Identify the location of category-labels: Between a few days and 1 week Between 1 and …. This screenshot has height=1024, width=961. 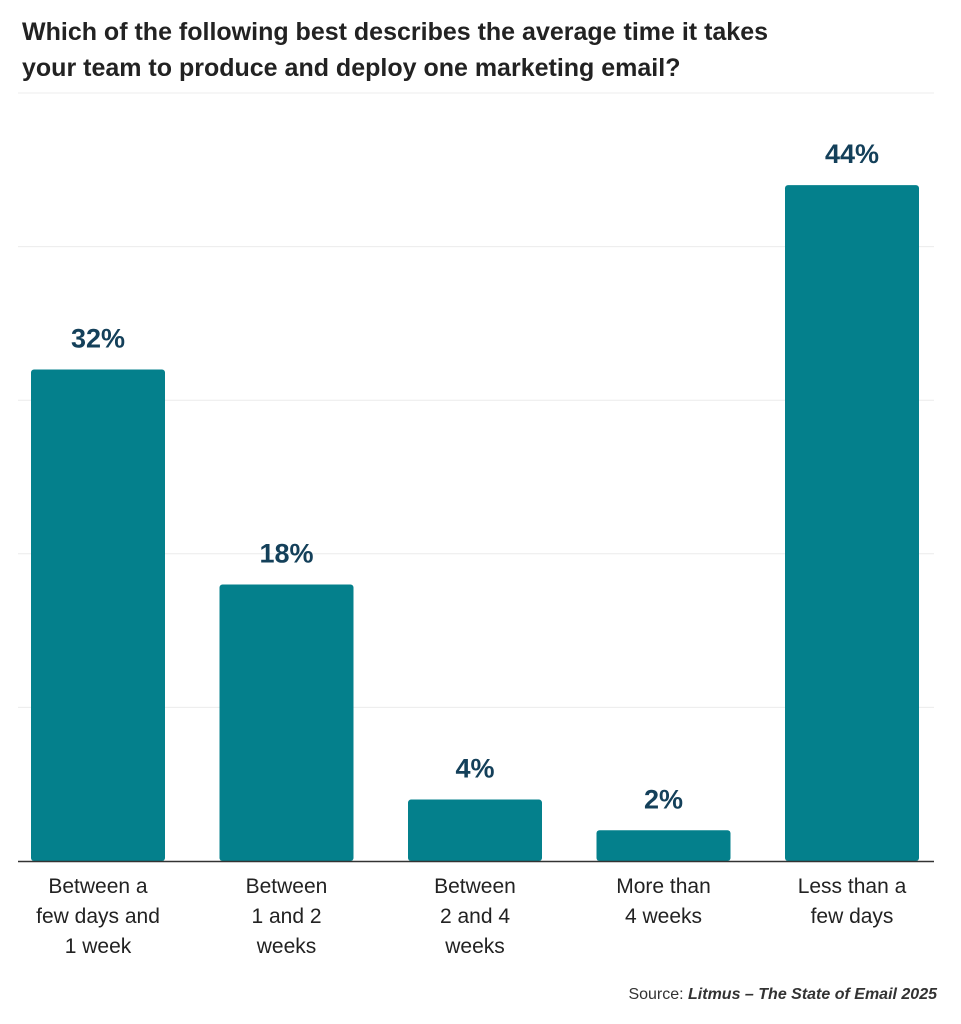
(471, 916).